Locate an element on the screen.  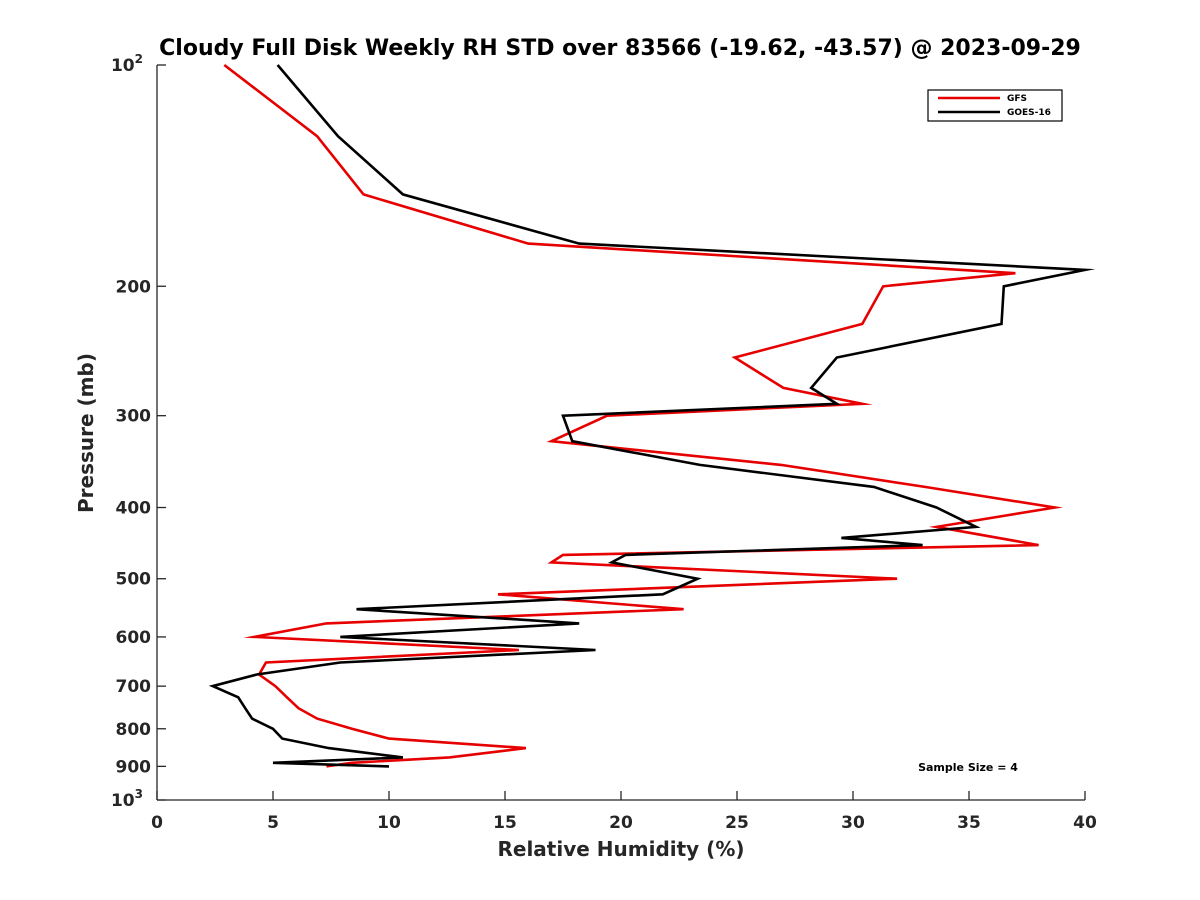
x-axis-label: Relative Humidity (%) is located at coordinates (620, 849).